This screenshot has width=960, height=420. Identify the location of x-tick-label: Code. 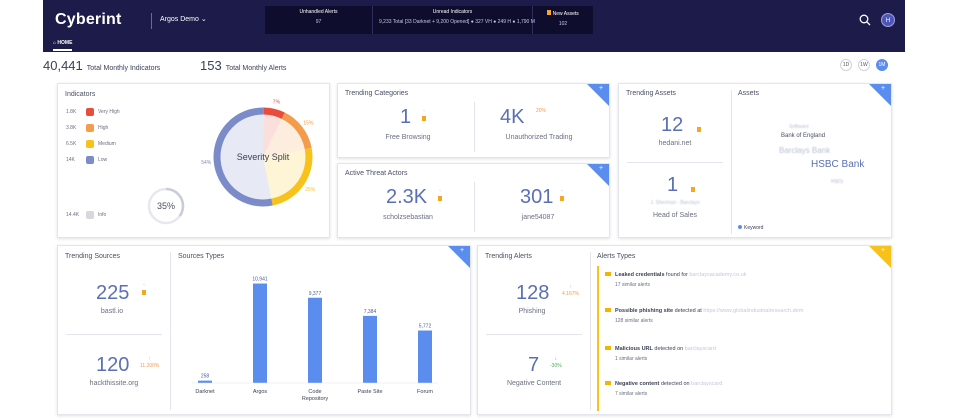
(314, 392).